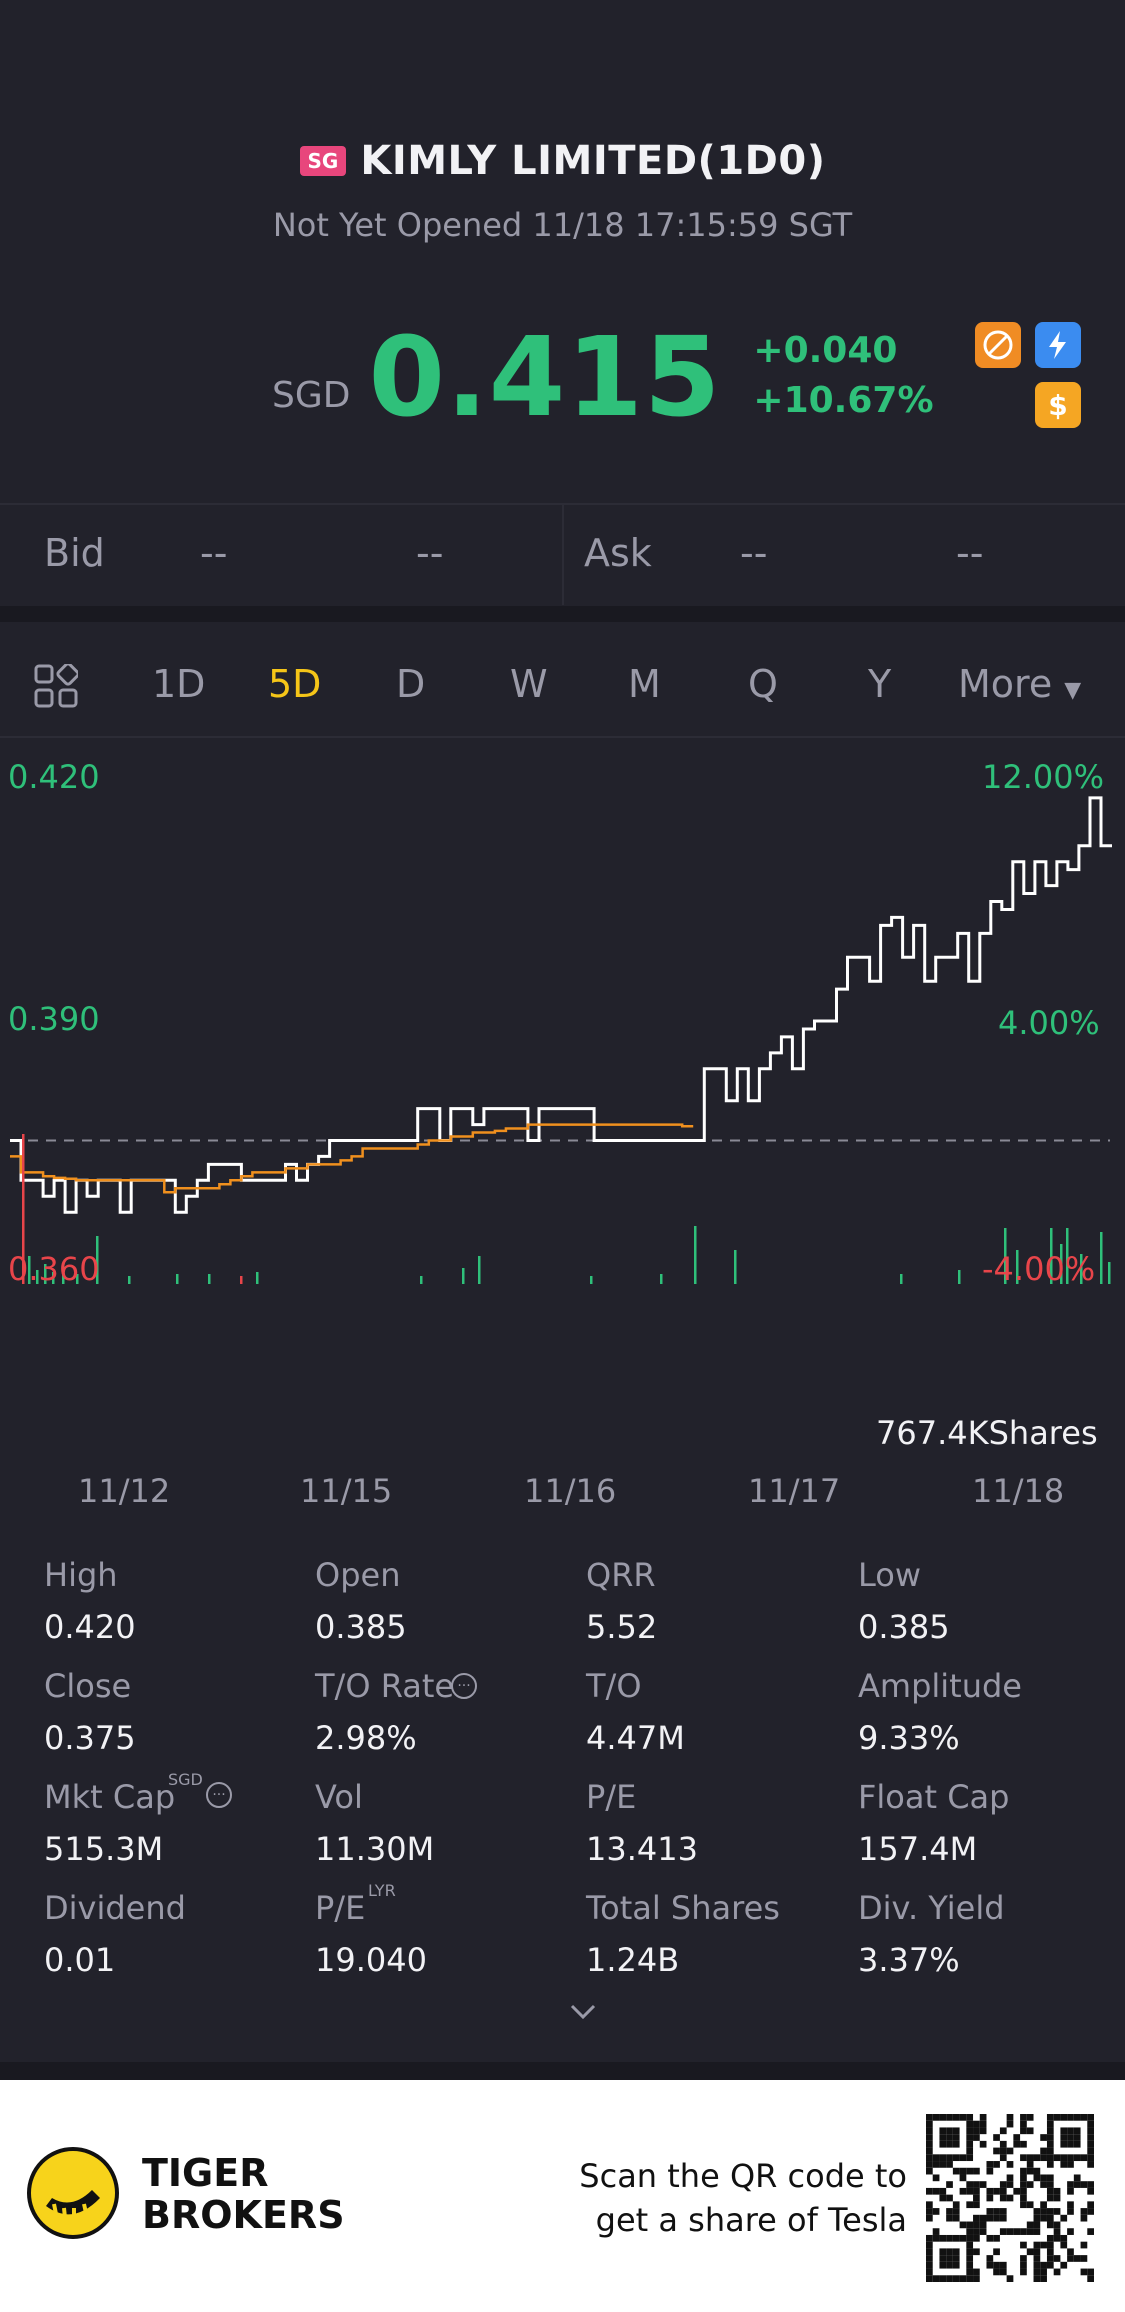  What do you see at coordinates (88, 1686) in the screenshot?
I see `stat-label-close: Close` at bounding box center [88, 1686].